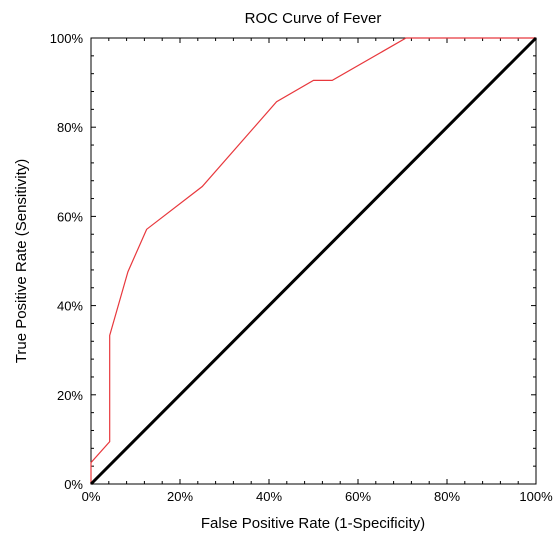 The image size is (555, 538). What do you see at coordinates (180, 496) in the screenshot?
I see `x-tick-label: 20%` at bounding box center [180, 496].